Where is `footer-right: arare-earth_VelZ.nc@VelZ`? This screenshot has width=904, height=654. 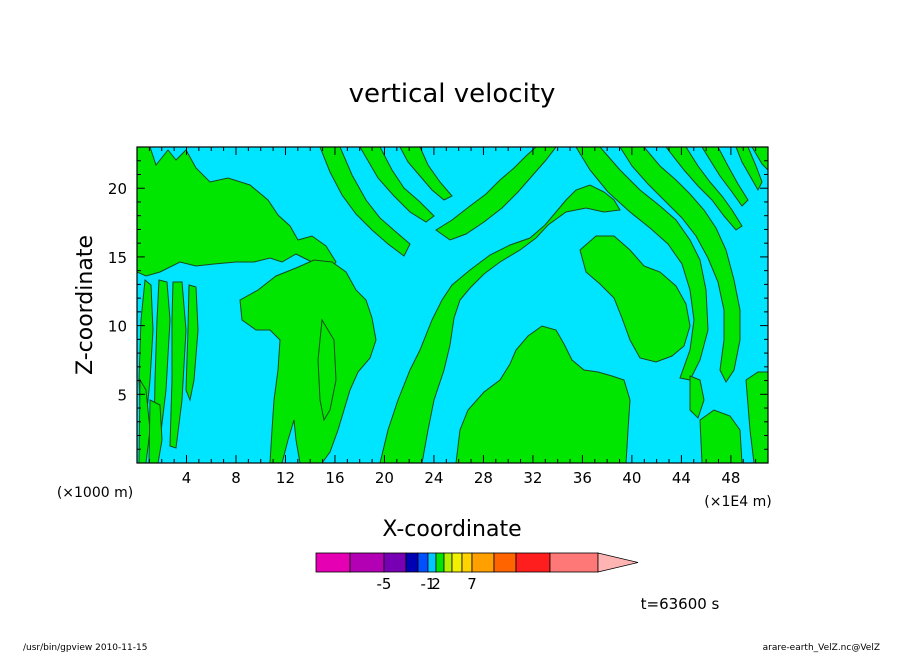 footer-right: arare-earth_VelZ.nc@VelZ is located at coordinates (821, 648).